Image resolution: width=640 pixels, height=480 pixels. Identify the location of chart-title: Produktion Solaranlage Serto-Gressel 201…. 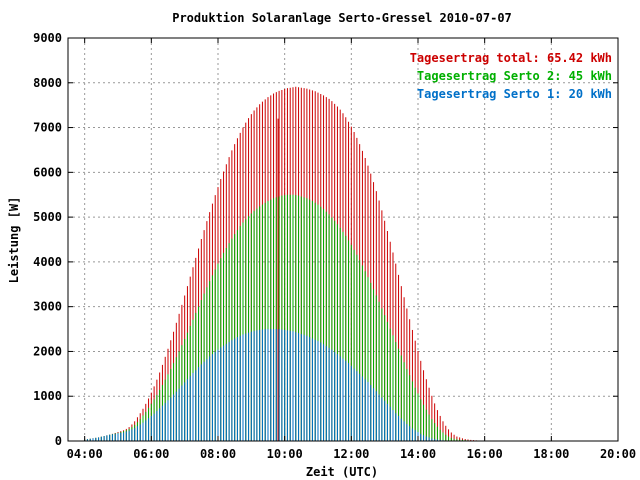
(342, 18).